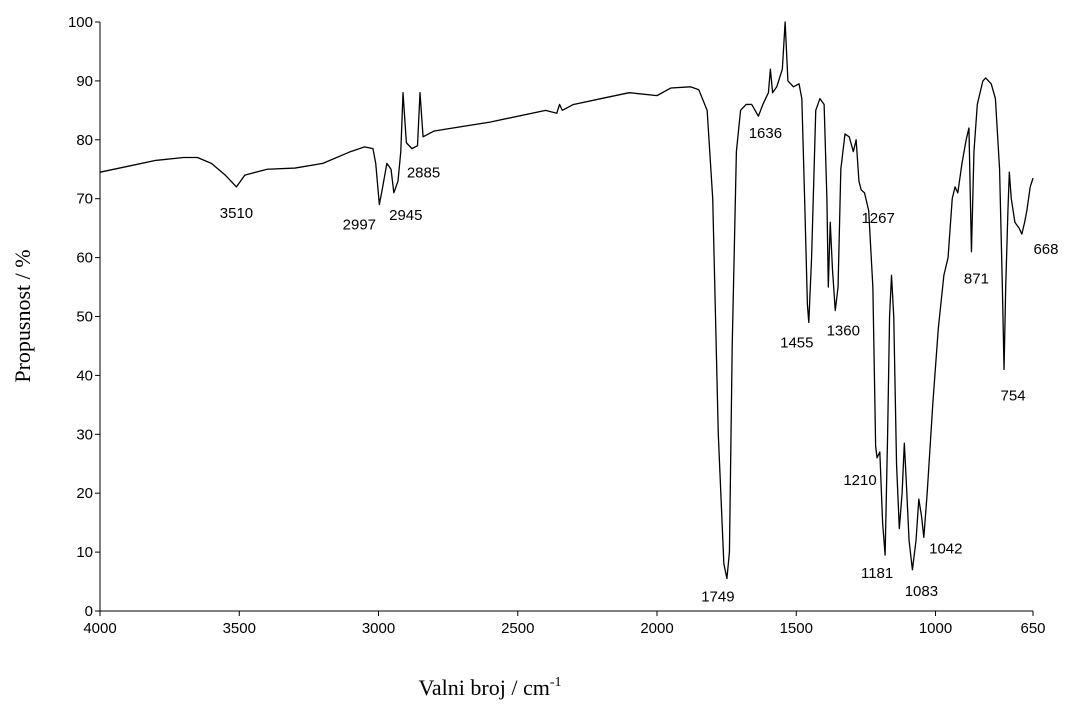  Describe the element at coordinates (877, 573) in the screenshot. I see `peak-label: 1181` at that location.